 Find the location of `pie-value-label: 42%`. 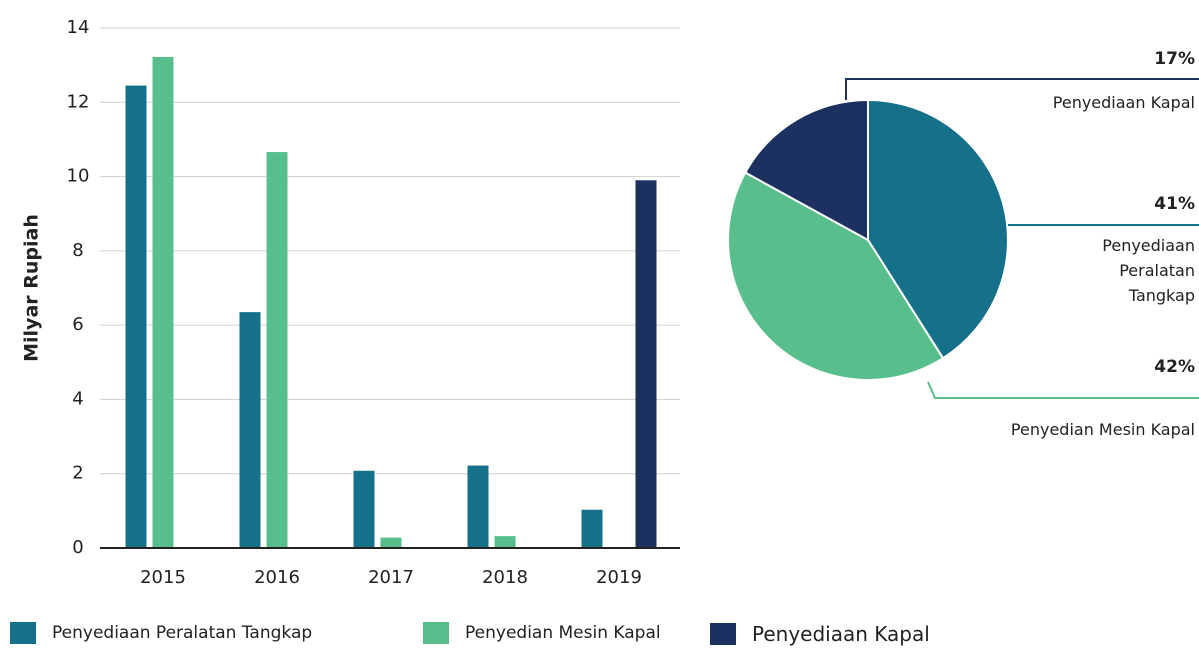

pie-value-label: 42% is located at coordinates (1174, 367).